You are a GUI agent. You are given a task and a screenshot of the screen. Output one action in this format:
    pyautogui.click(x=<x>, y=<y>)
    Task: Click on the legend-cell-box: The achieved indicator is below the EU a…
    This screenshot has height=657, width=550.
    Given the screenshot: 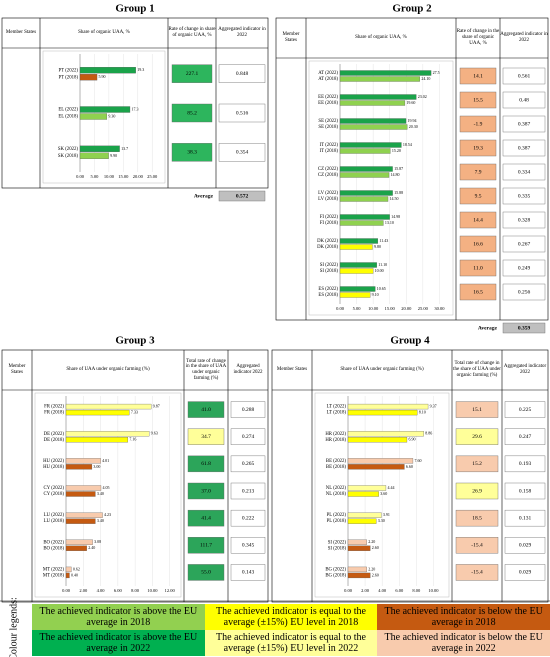 What is the action you would take?
    pyautogui.click(x=463, y=617)
    